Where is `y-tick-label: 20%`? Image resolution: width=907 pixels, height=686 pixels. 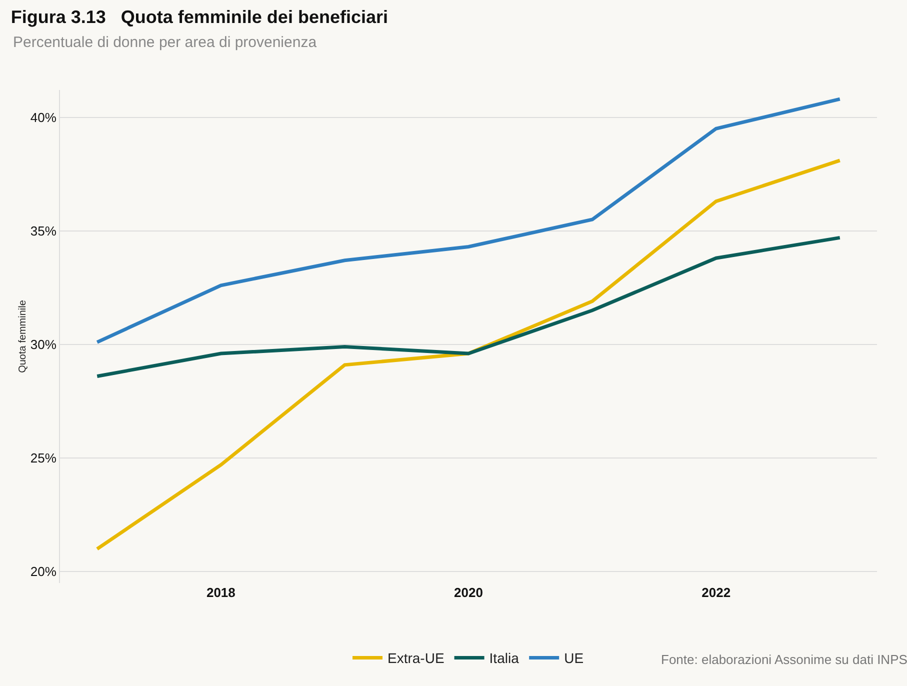 y-tick-label: 20% is located at coordinates (43, 572).